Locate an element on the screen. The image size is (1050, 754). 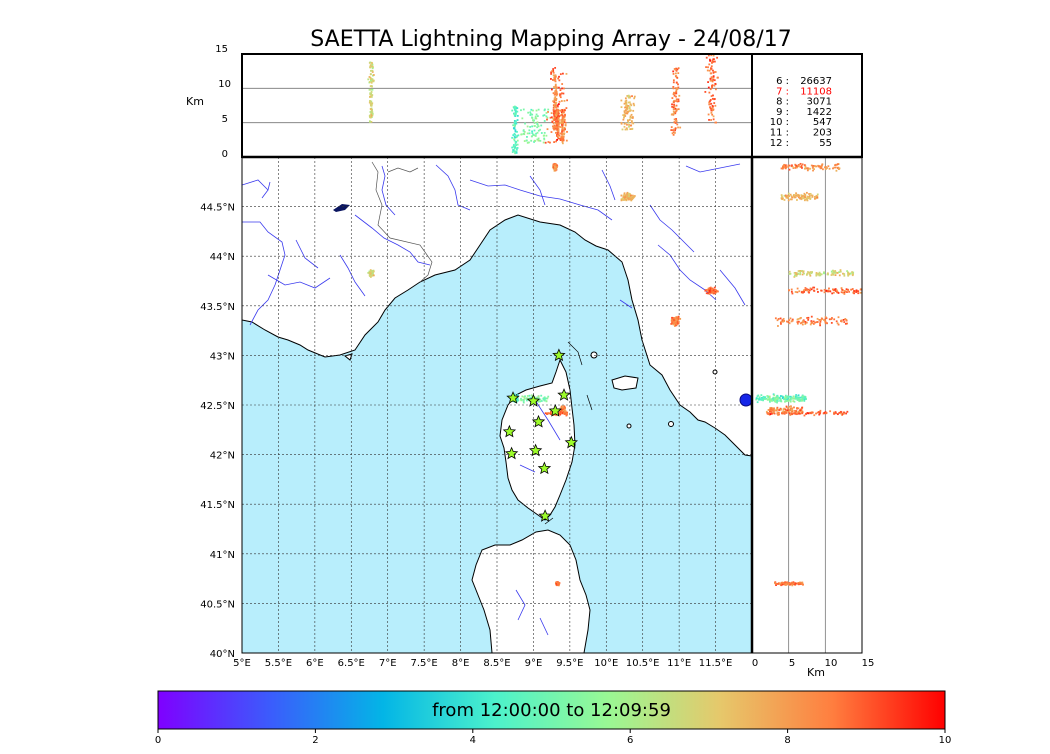
latitude-label: 41°N is located at coordinates (222, 555).